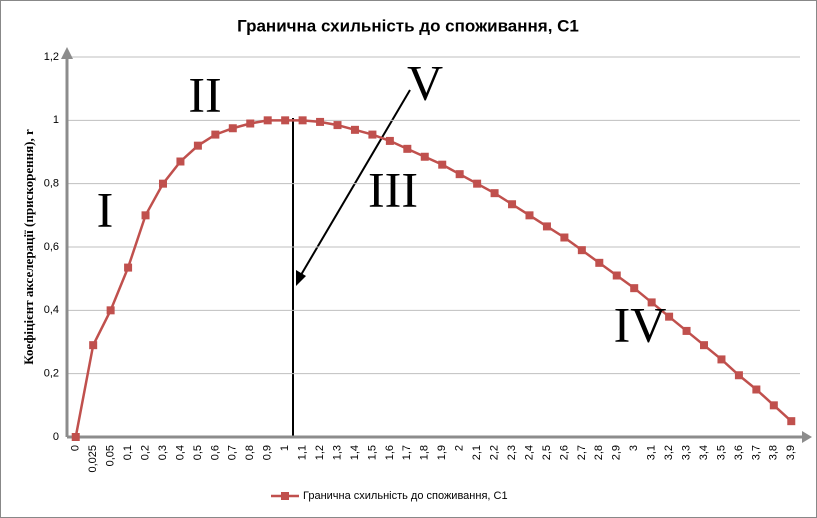  What do you see at coordinates (686, 452) in the screenshot?
I see `x-tick-label: 3,3` at bounding box center [686, 452].